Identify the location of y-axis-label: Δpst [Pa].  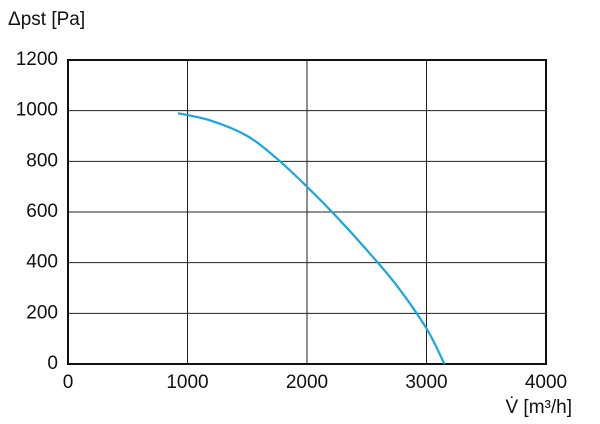
(46, 19).